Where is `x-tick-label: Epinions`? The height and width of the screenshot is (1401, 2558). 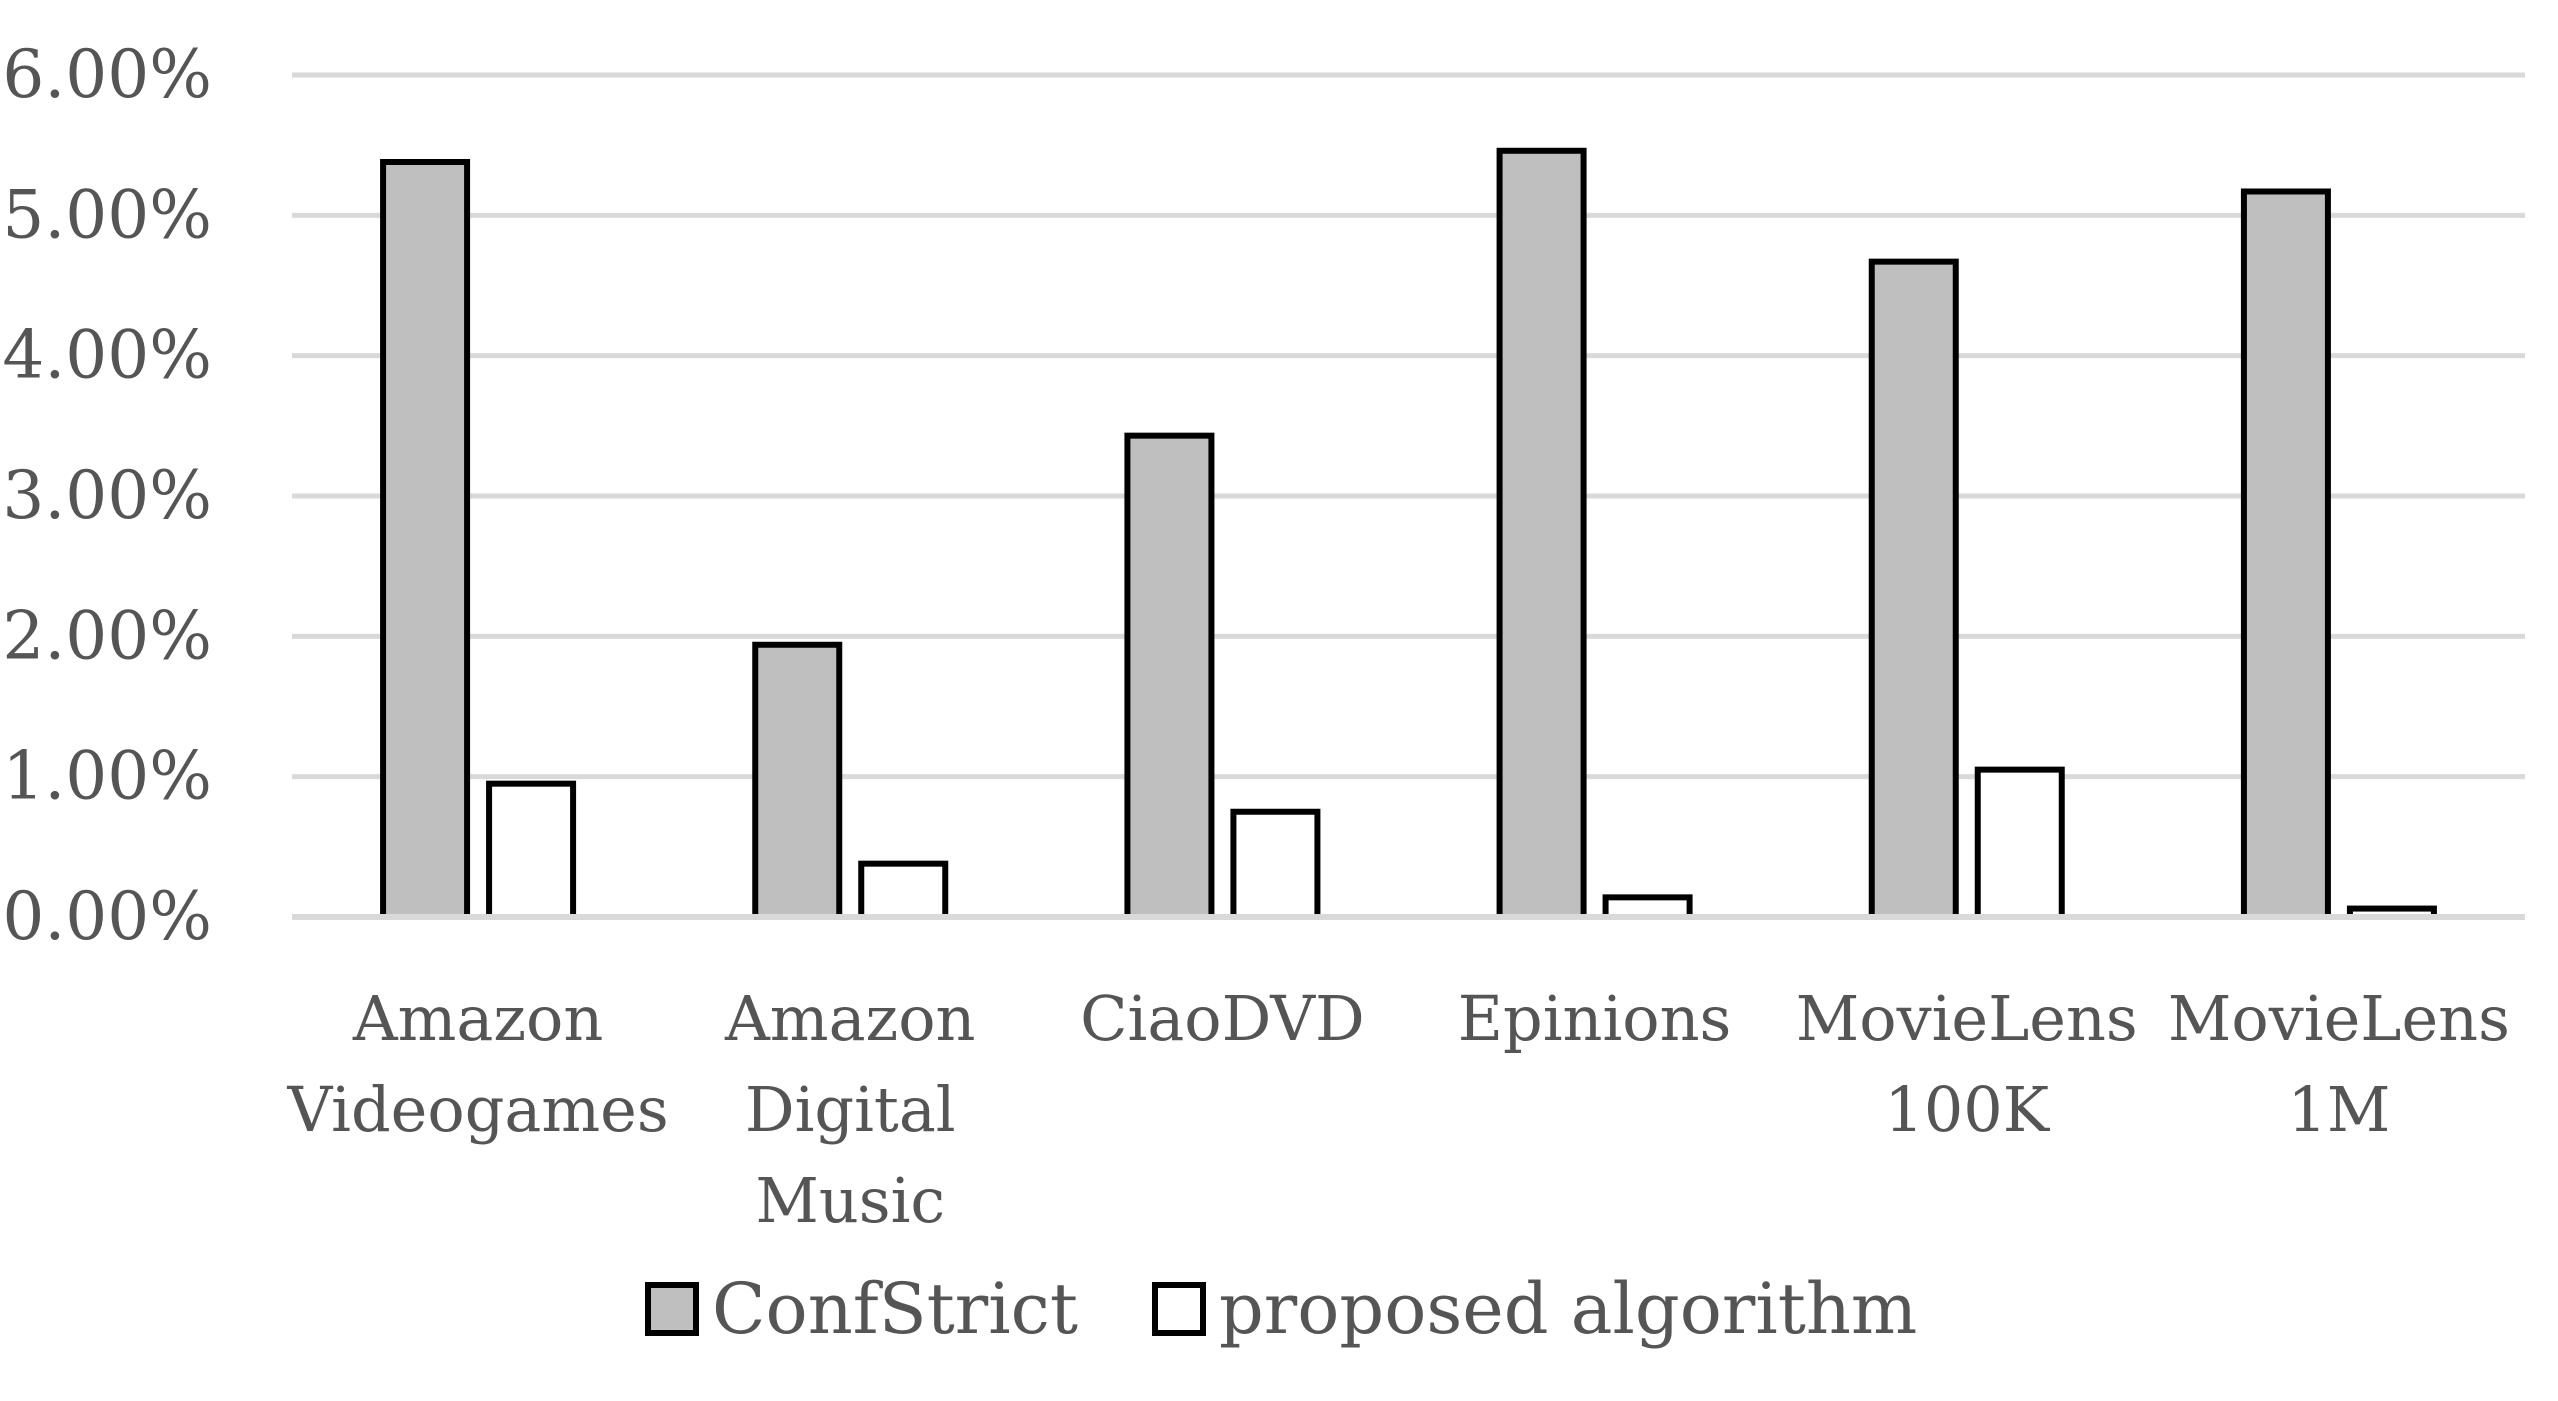
x-tick-label: Epinions is located at coordinates (1595, 1018).